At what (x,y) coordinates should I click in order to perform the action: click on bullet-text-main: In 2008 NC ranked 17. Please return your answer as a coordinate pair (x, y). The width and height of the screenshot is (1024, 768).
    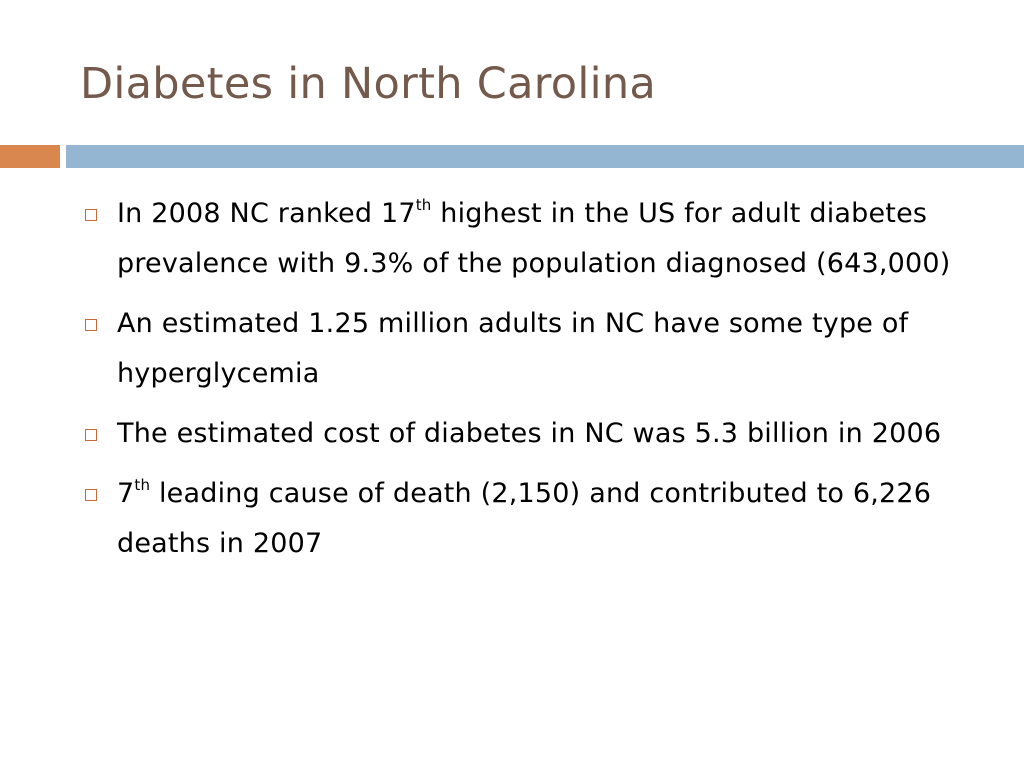
    Looking at the image, I should click on (266, 213).